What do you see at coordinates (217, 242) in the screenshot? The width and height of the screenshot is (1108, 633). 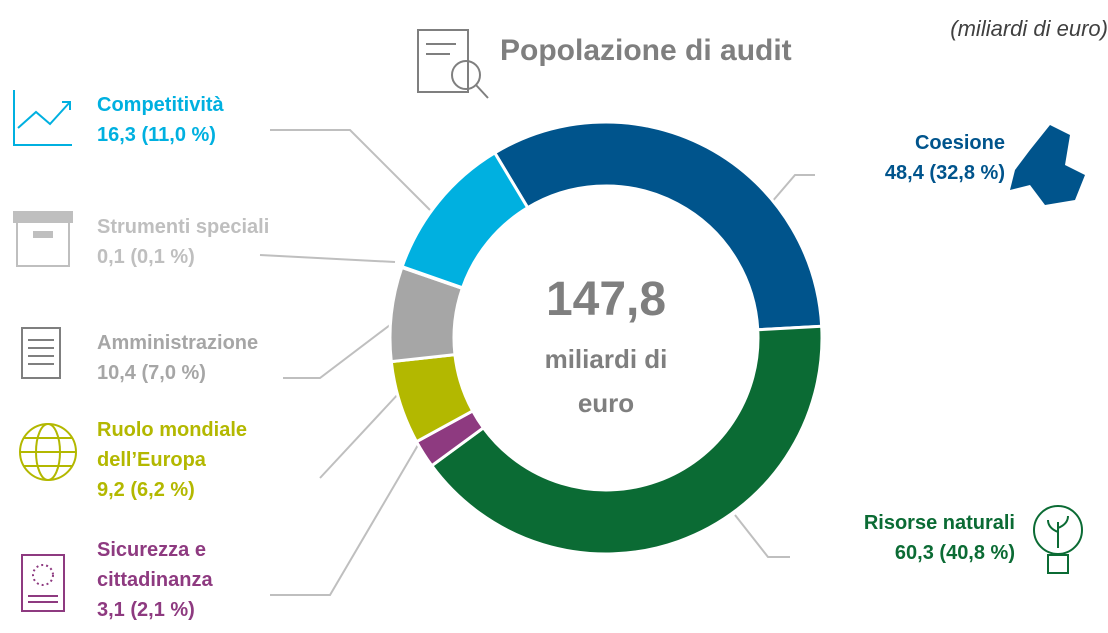 I see `slice-label: Strumenti speciali 0,1 (0,1 %)` at bounding box center [217, 242].